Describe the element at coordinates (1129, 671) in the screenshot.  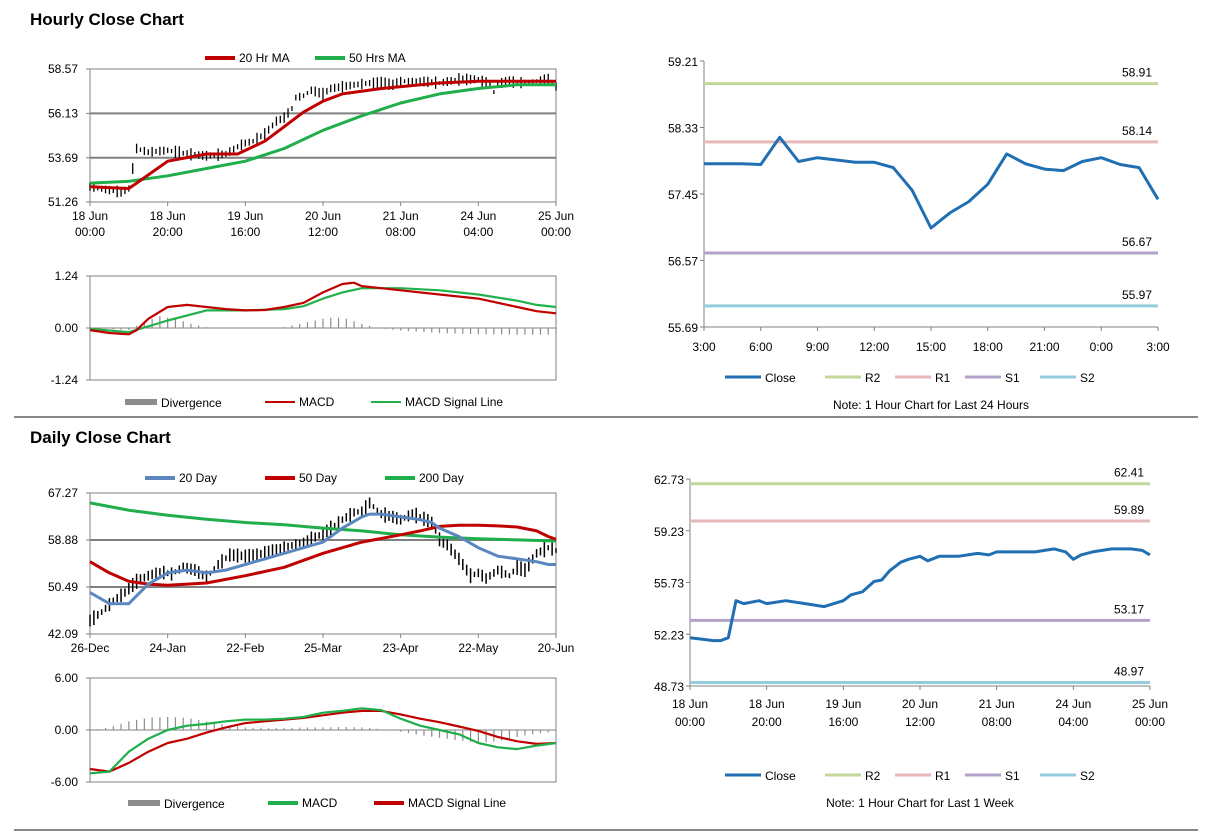
I see `level-label-s2: 48.97` at that location.